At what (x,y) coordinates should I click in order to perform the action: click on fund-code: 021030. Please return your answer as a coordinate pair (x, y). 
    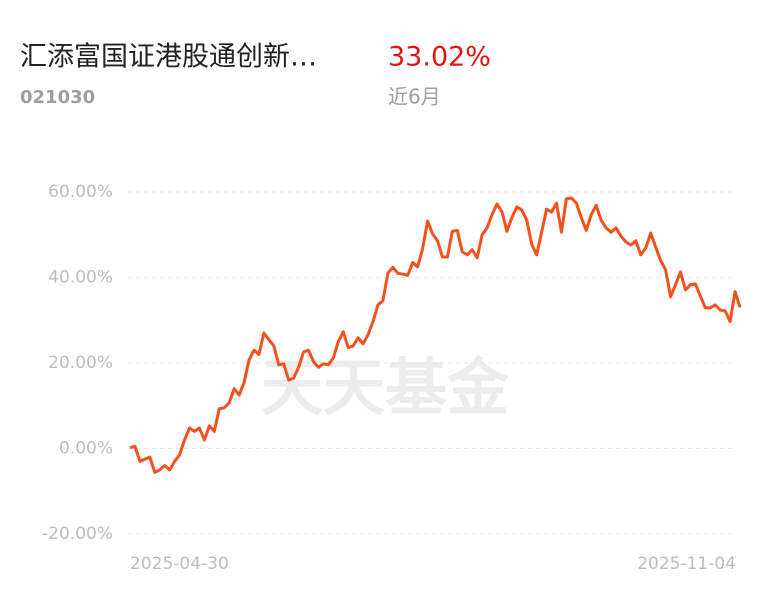
    Looking at the image, I should click on (57, 97).